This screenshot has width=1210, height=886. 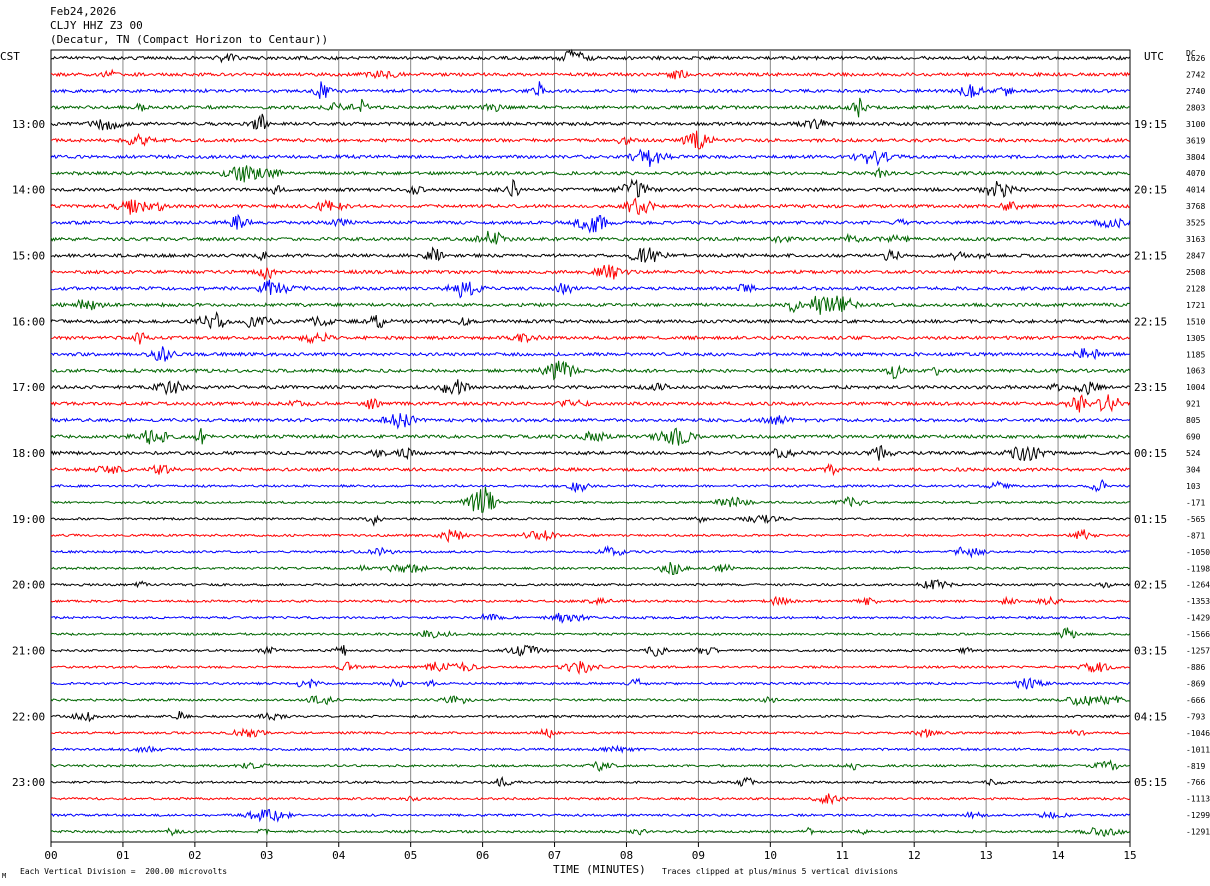 What do you see at coordinates (1198, 799) in the screenshot?
I see `dc-offset-label: -1113` at bounding box center [1198, 799].